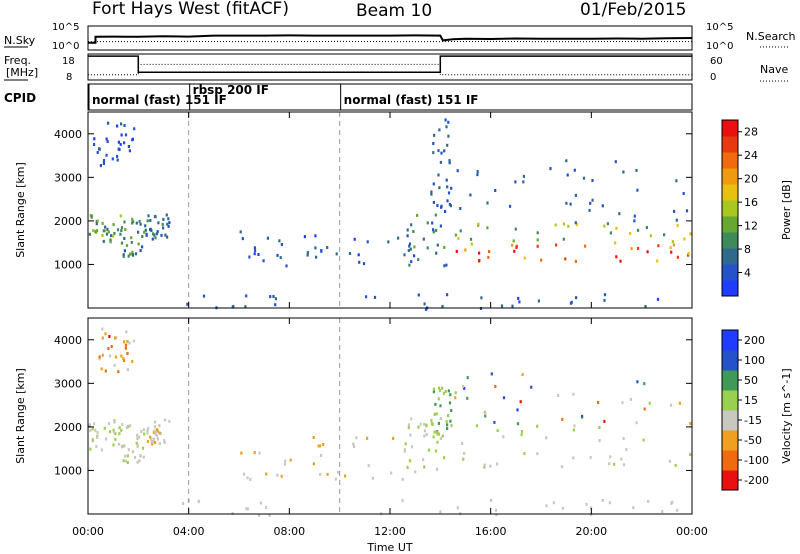 The width and height of the screenshot is (800, 554). What do you see at coordinates (730, 410) in the screenshot?
I see `velocity-colorbar-frame` at bounding box center [730, 410].